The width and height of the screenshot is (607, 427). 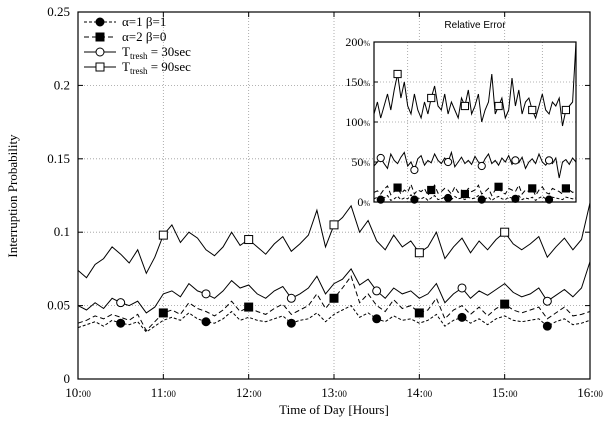 What do you see at coordinates (139, 71) in the screenshot?
I see `legend-label-subscript: tresh` at bounding box center [139, 71].